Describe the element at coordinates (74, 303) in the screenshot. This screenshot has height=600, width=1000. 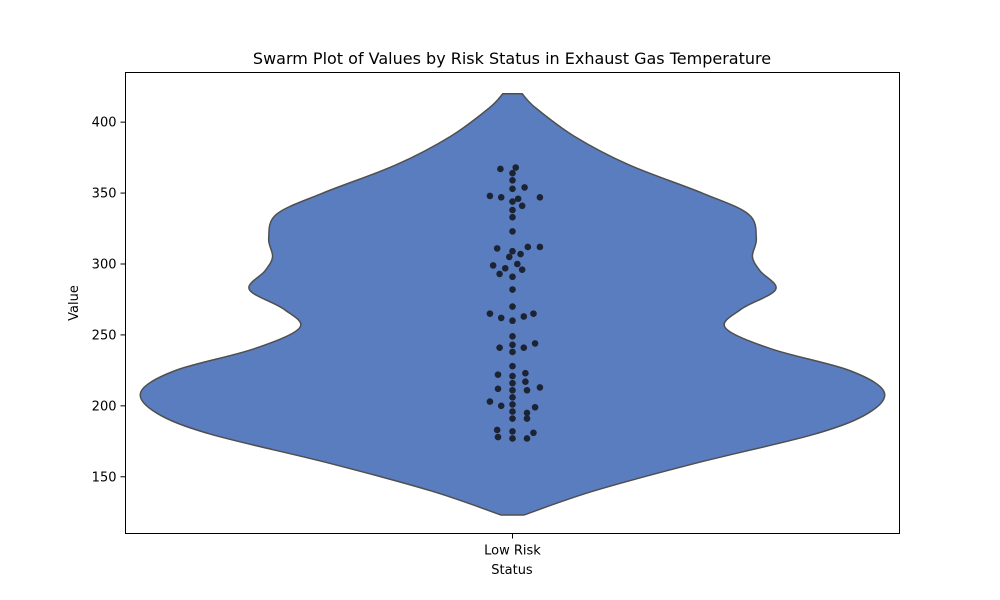
I see `y-axis-label: Value` at that location.